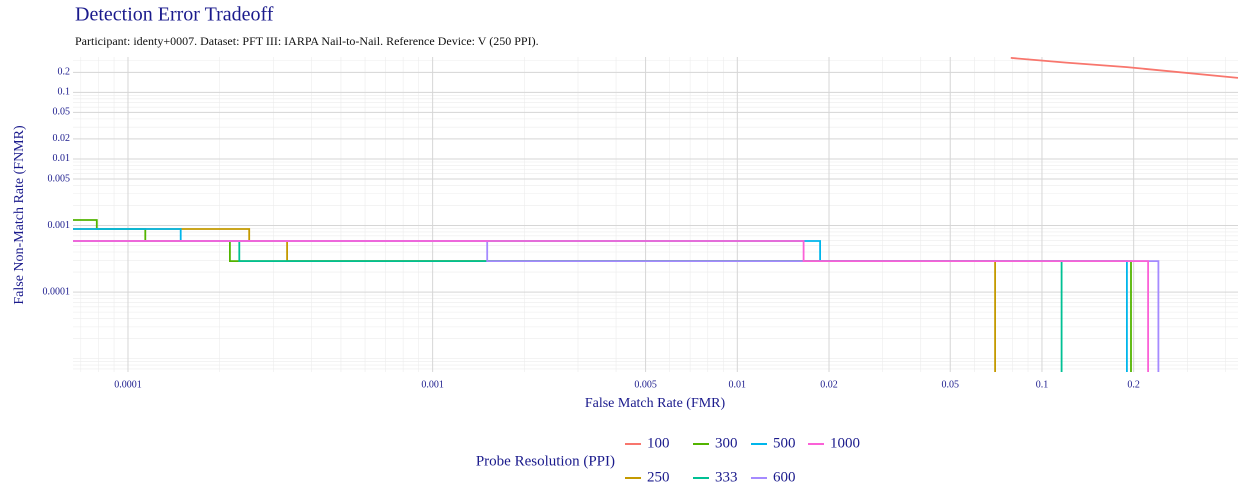  Describe the element at coordinates (62, 158) in the screenshot. I see `y-tick-label: 0.01` at that location.